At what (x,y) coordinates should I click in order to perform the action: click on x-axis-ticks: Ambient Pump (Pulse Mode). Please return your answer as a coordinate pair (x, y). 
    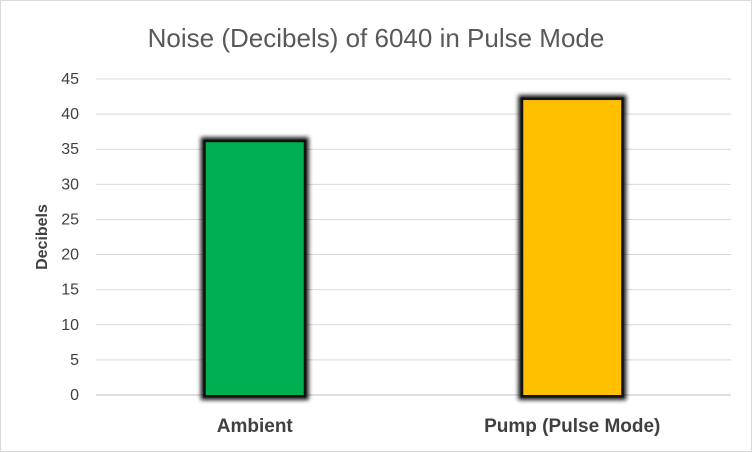
    Looking at the image, I should click on (439, 426).